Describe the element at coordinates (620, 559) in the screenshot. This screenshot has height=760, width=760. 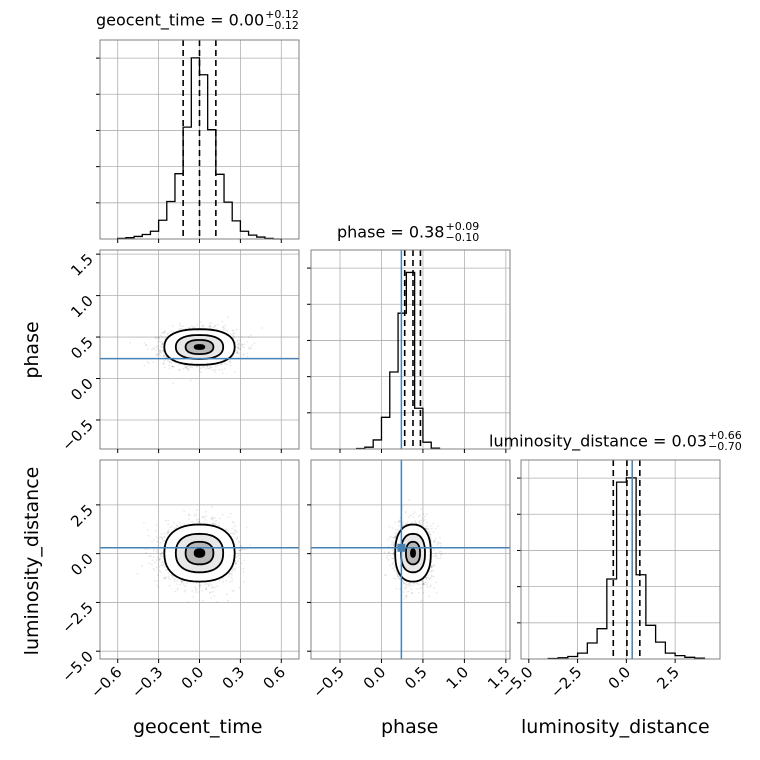
I see `hist-luminosity-distance-frame` at that location.